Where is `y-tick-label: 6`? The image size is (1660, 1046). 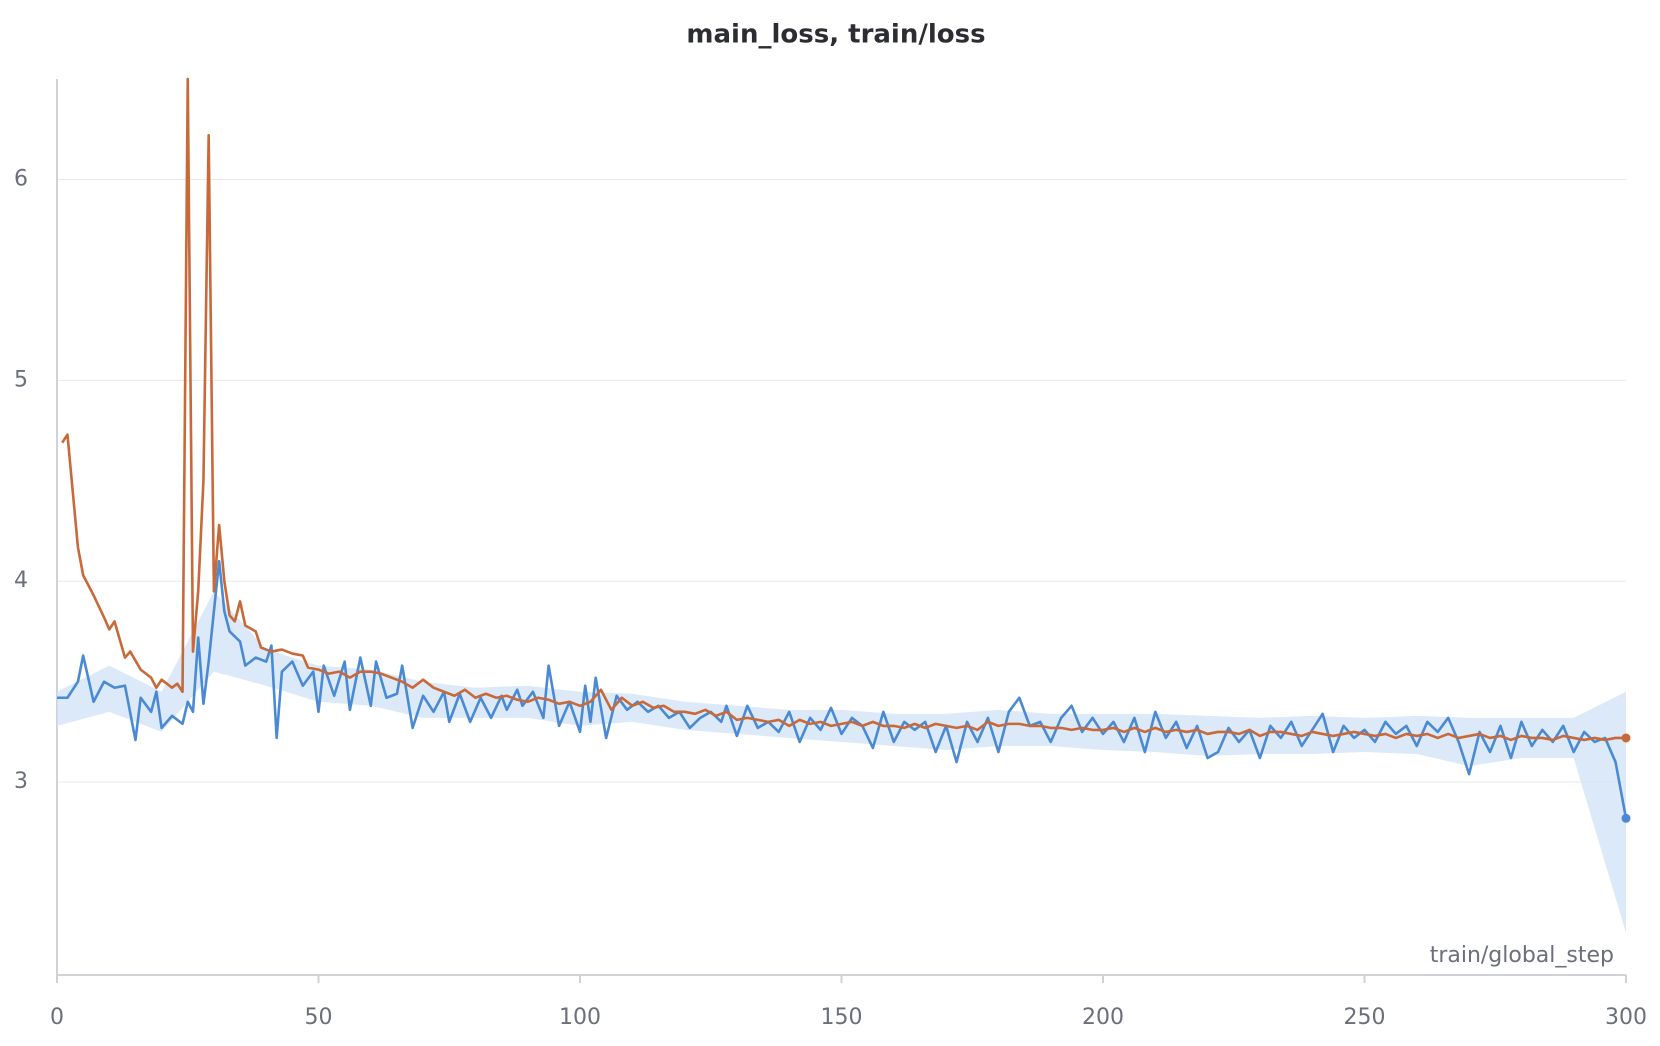 y-tick-label: 6 is located at coordinates (21, 178).